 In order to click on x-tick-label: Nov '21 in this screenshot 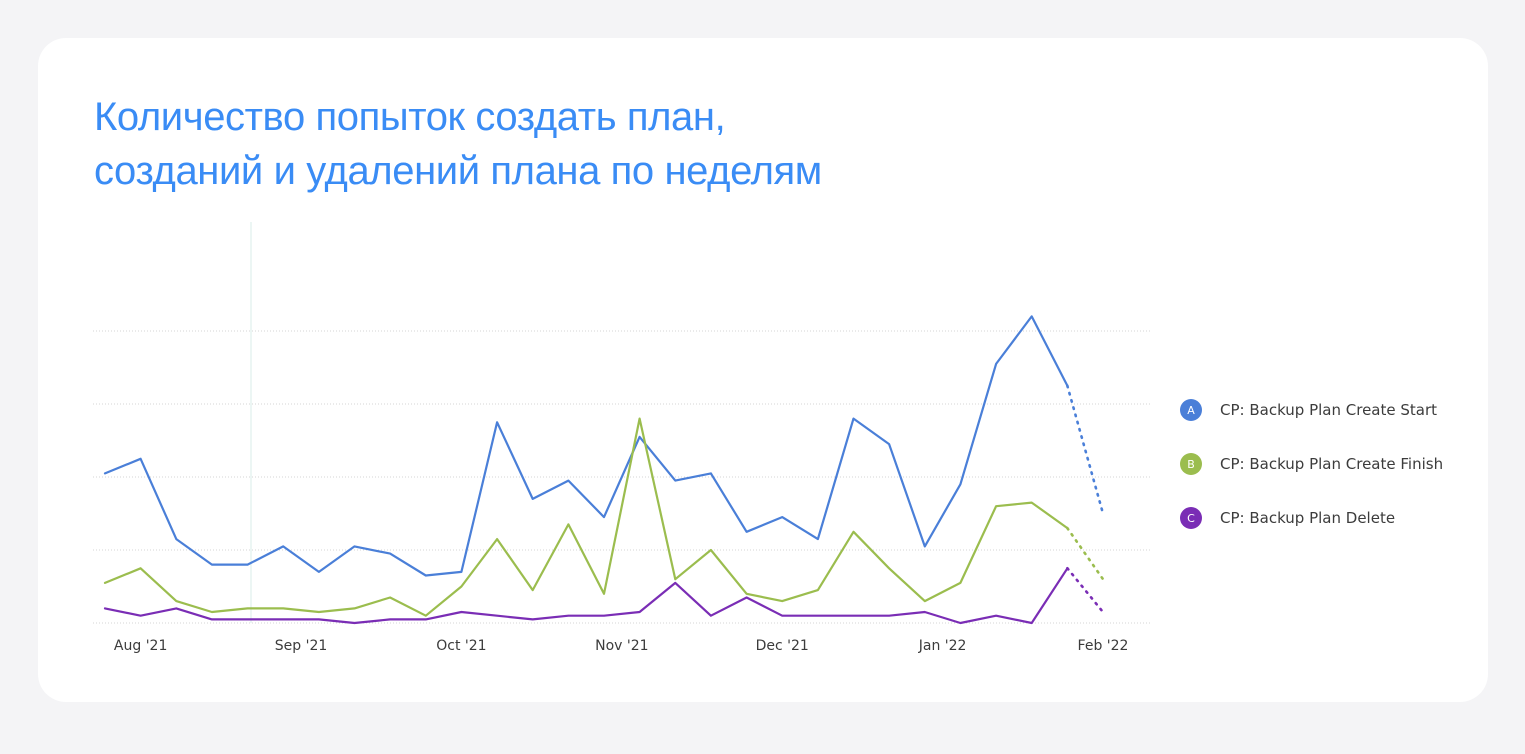, I will do `click(621, 646)`.